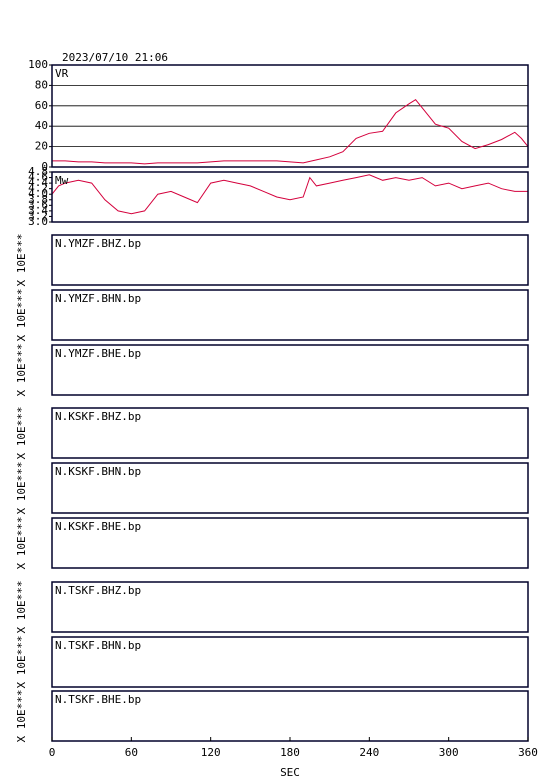 The height and width of the screenshot is (781, 554). Describe the element at coordinates (115, 57) in the screenshot. I see `title: 2023/07/10 21:06` at that location.